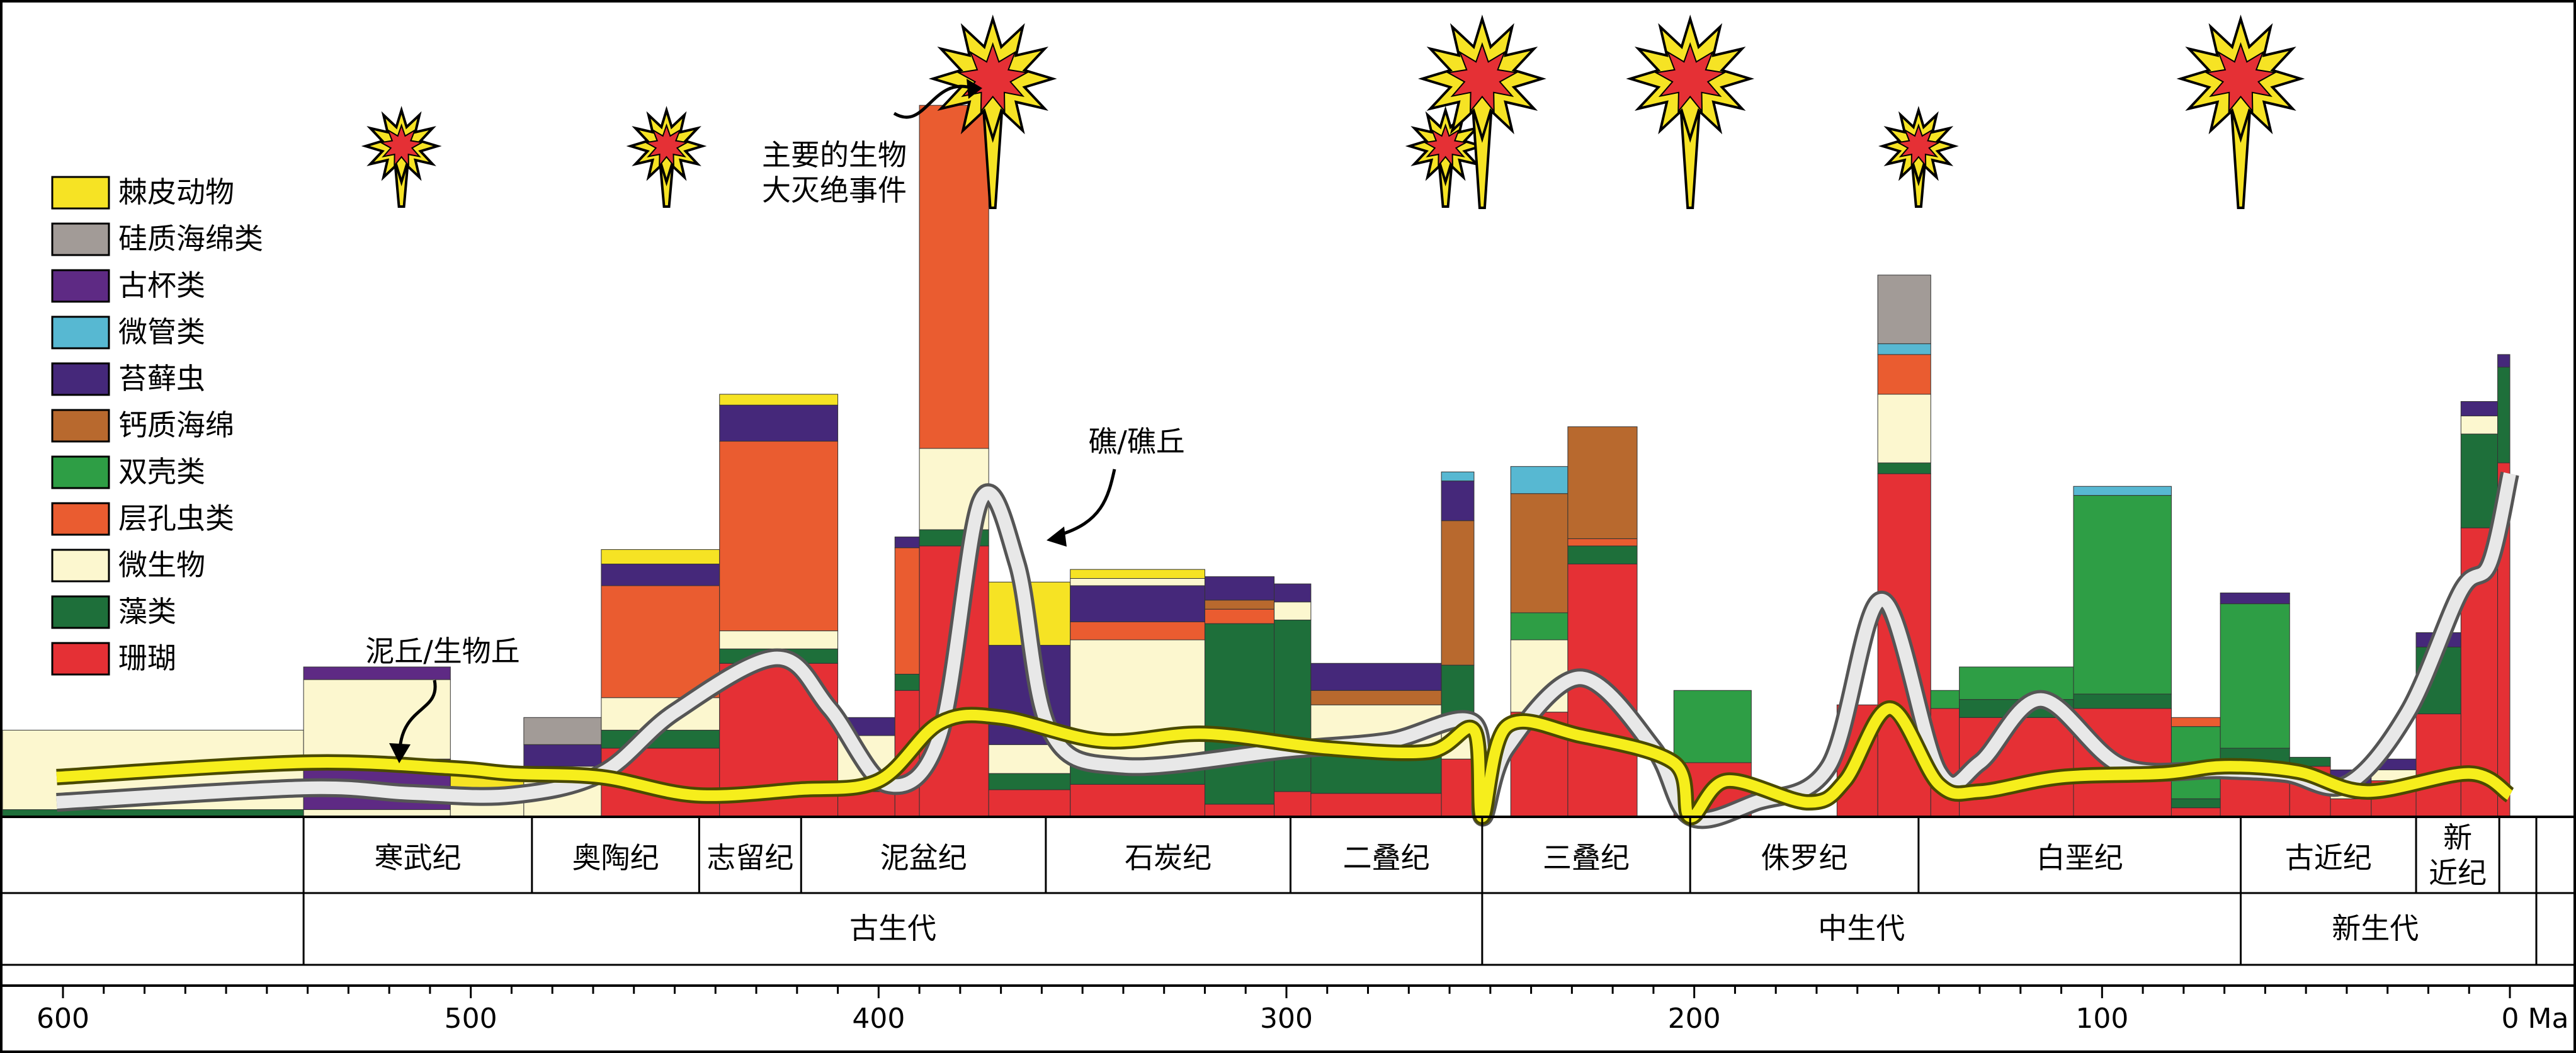  What do you see at coordinates (1333, 112) in the screenshot?
I see `extinction-layer` at bounding box center [1333, 112].